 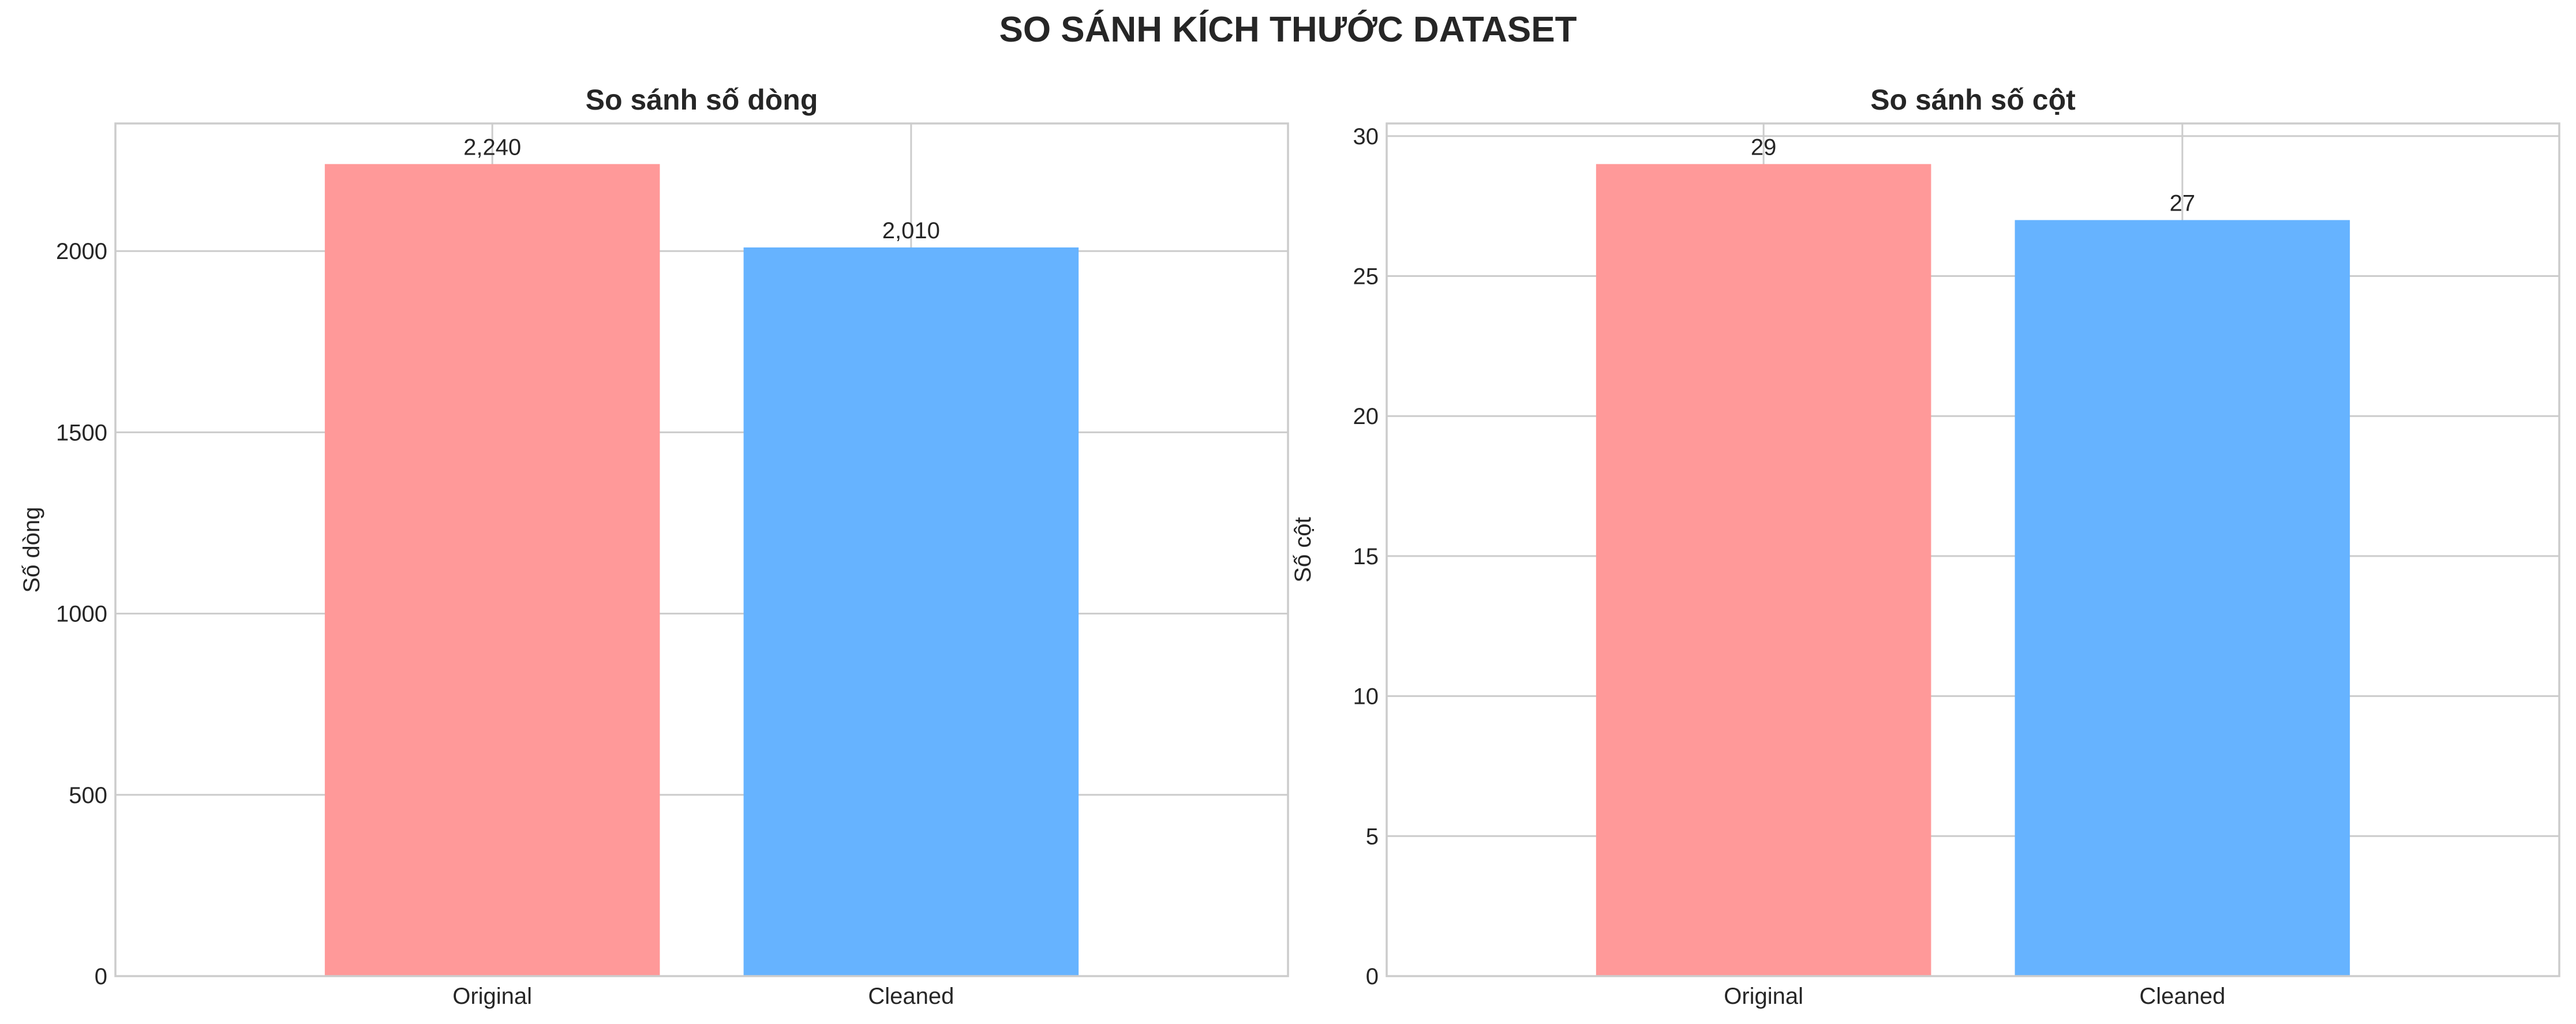 What do you see at coordinates (81, 432) in the screenshot?
I see `y-tick-label: 1500` at bounding box center [81, 432].